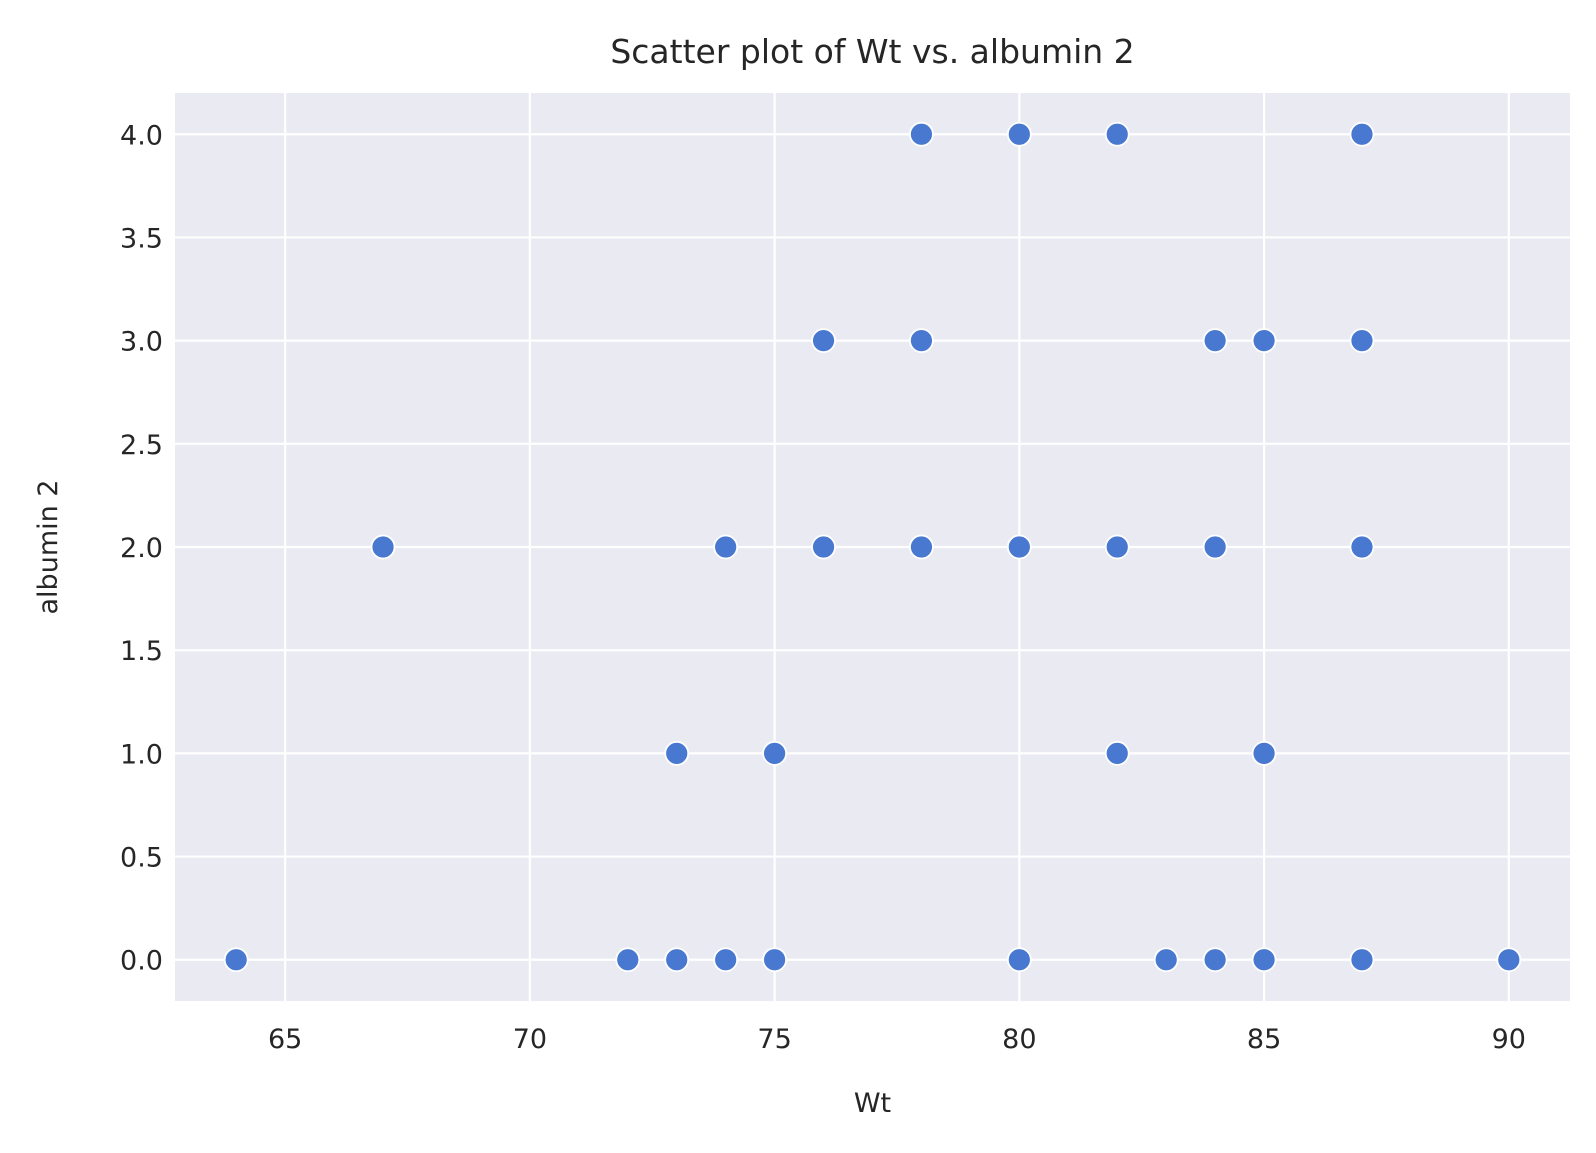  Describe the element at coordinates (141, 961) in the screenshot. I see `y-tick-label: 0.0` at that location.